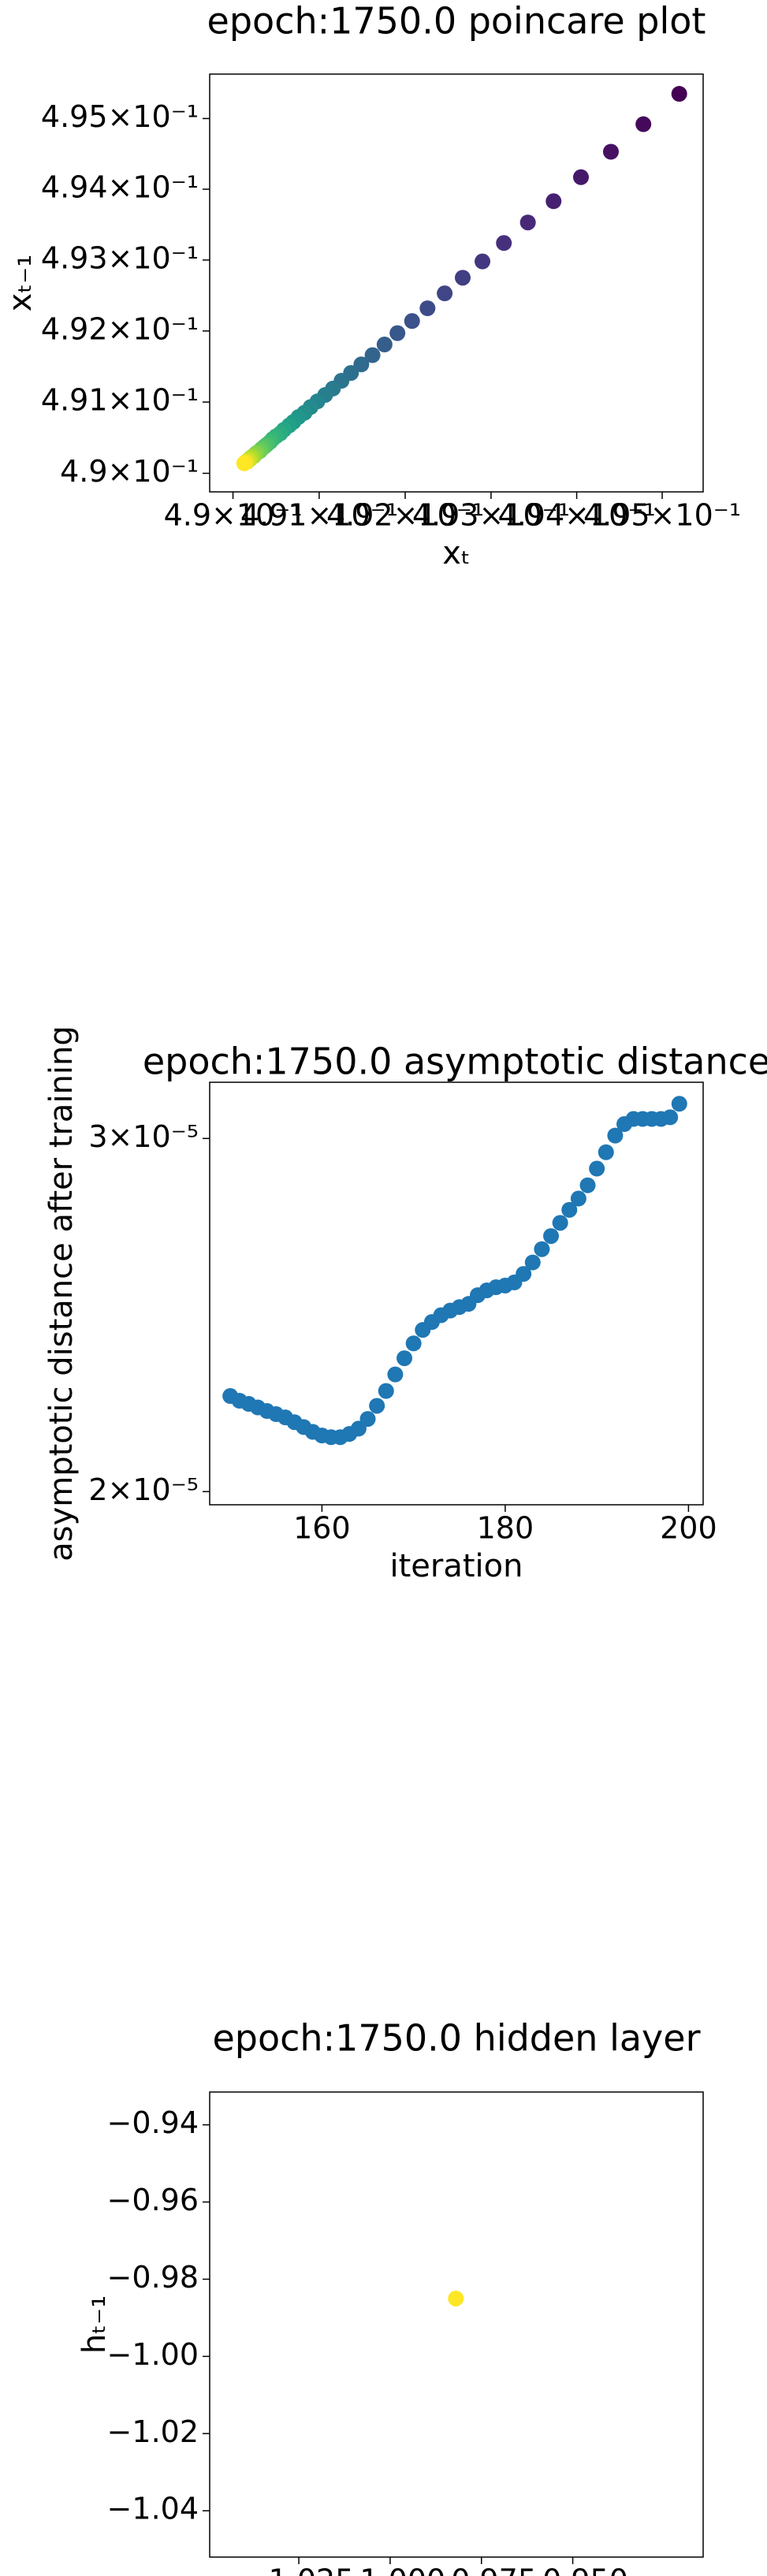  I want to click on x-tick-label: 4.91×10⁻¹, so click(319, 515).